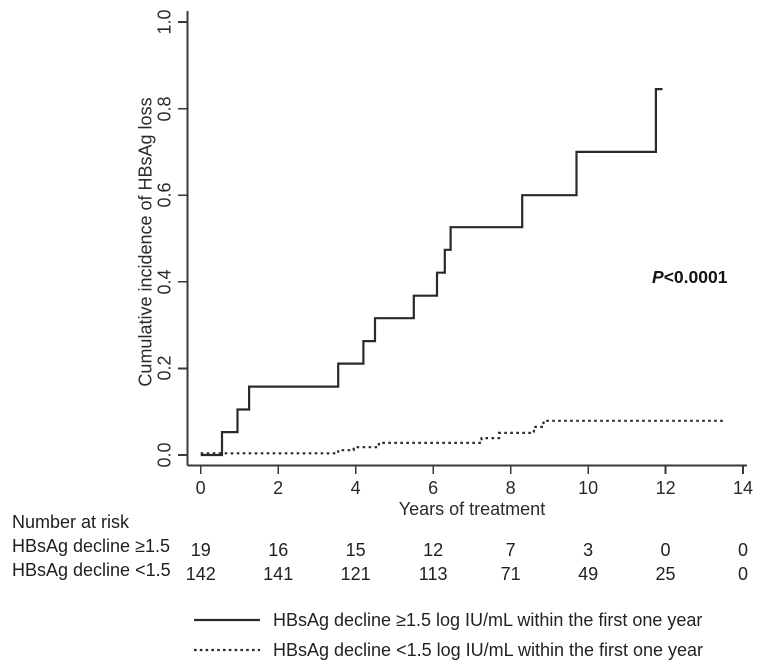 The image size is (772, 671). I want to click on risk-count: 7, so click(510, 550).